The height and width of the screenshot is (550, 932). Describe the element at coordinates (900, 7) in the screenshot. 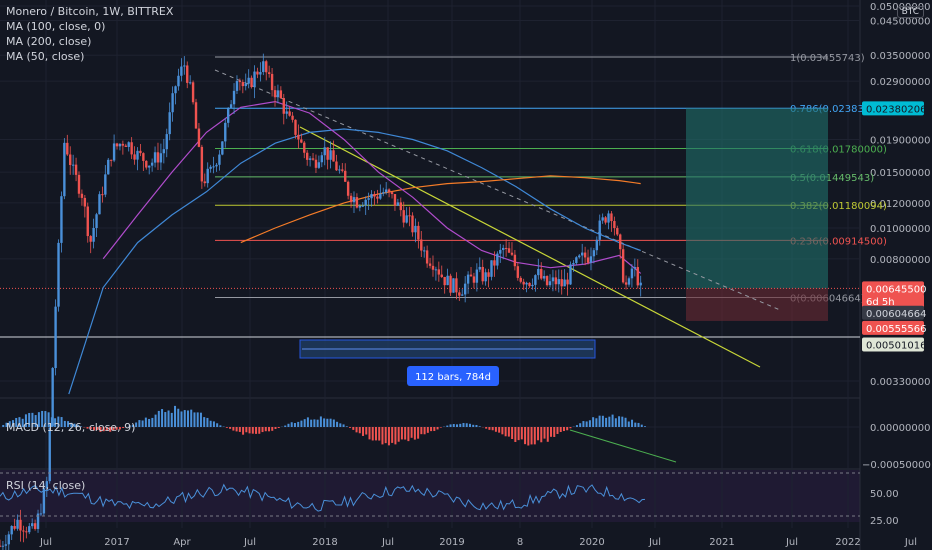

I see `price-tick-label: 0.05000000` at that location.